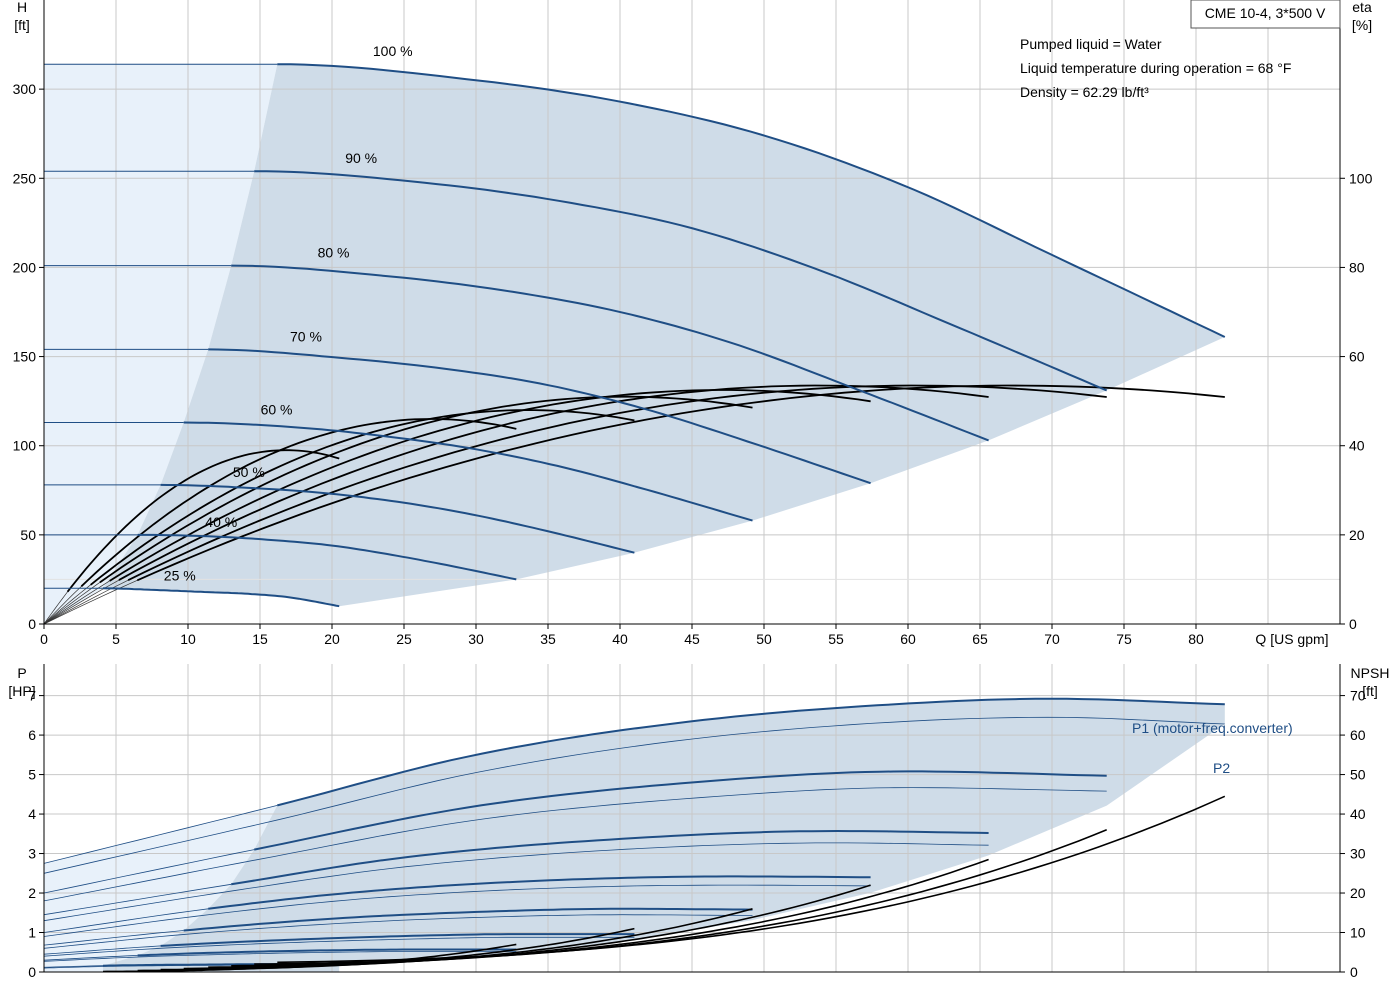 This screenshot has width=1400, height=1000. I want to click on note-density: Density = 62.29 lb/ft³, so click(1084, 92).